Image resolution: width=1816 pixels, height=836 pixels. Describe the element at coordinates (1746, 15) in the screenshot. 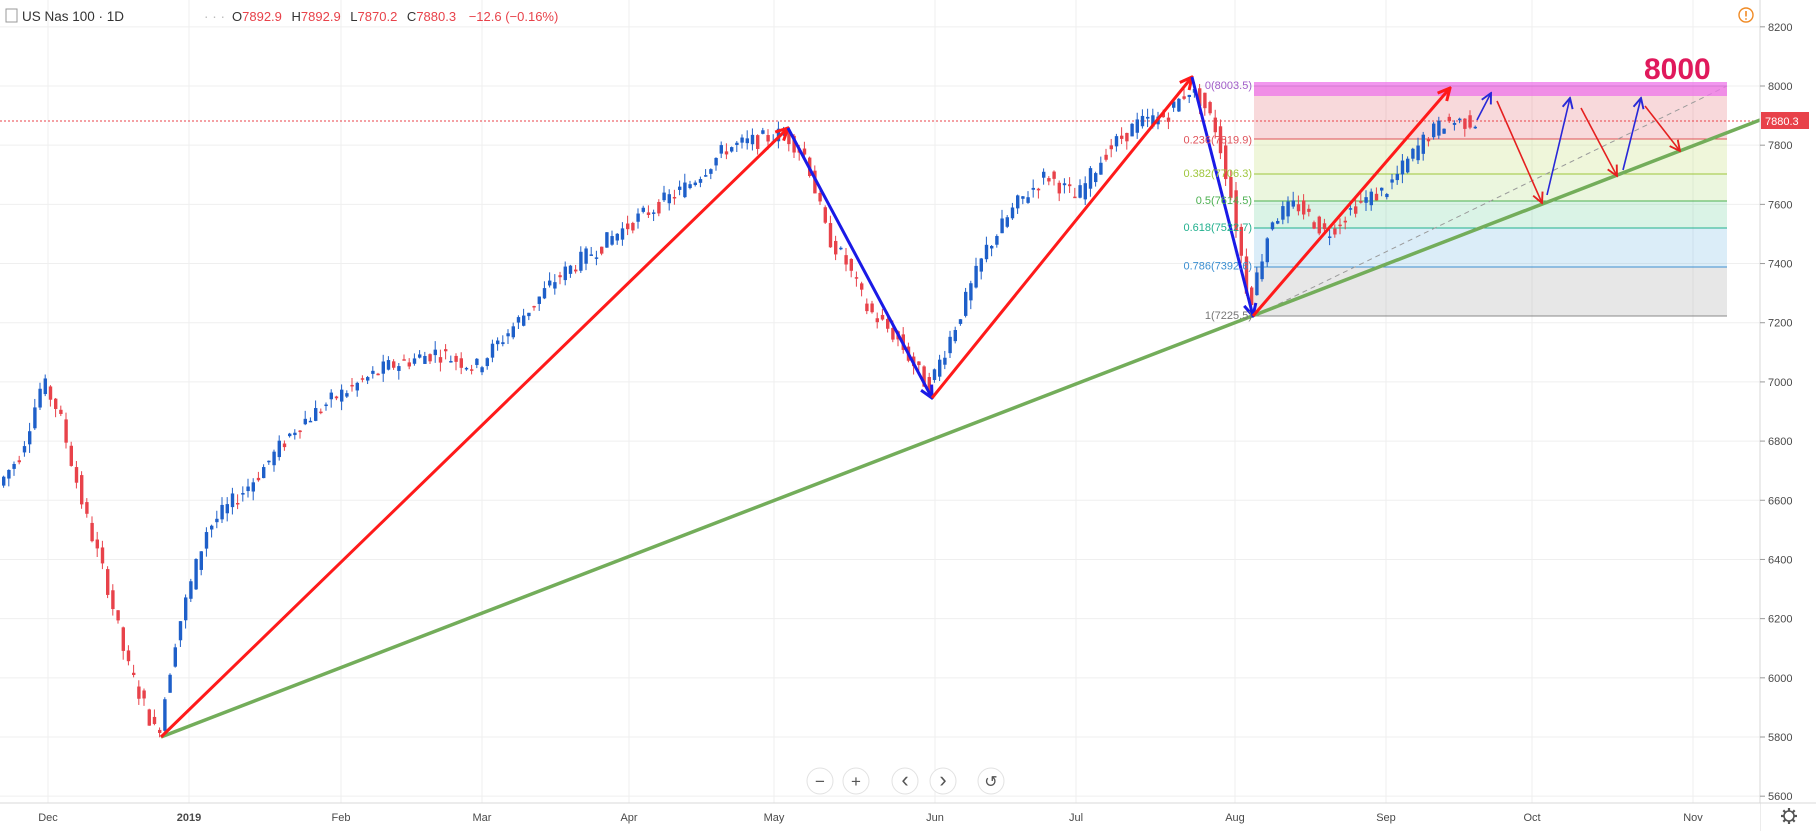

I see `alert-icon` at that location.